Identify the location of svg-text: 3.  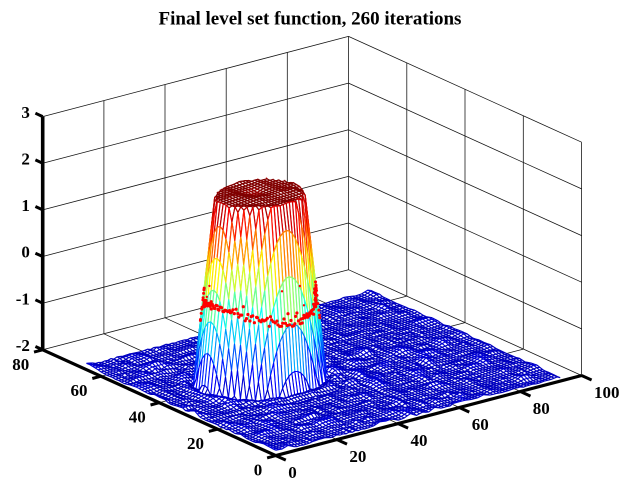
(25, 112).